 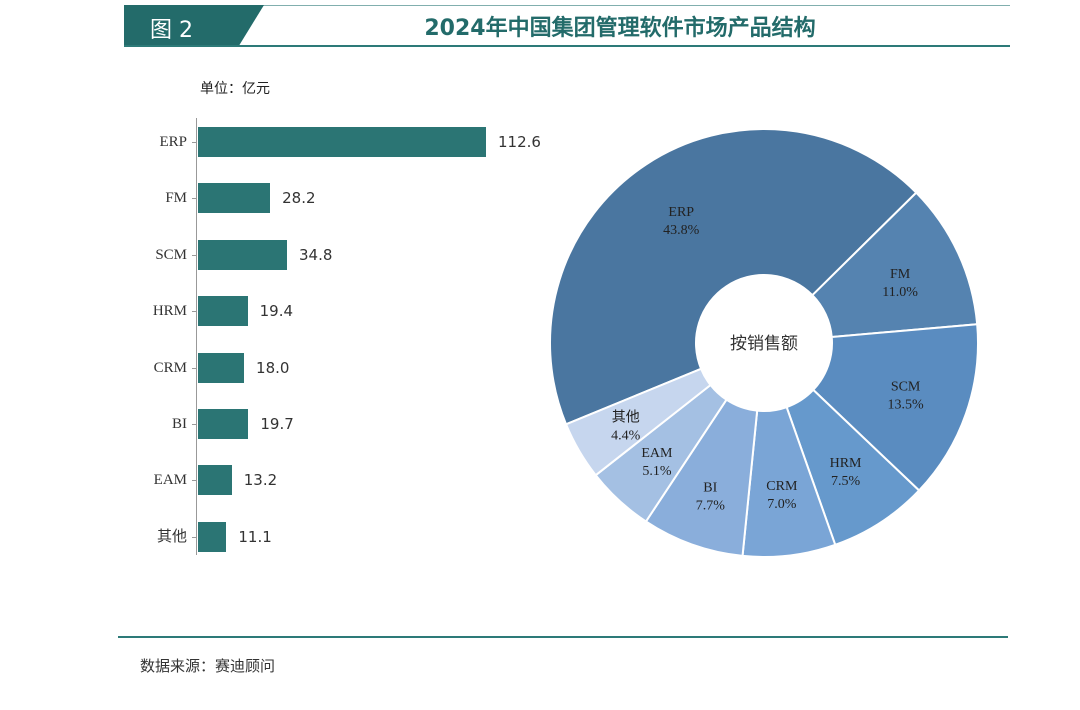 What do you see at coordinates (626, 418) in the screenshot?
I see `donut-slice-label: 其他` at bounding box center [626, 418].